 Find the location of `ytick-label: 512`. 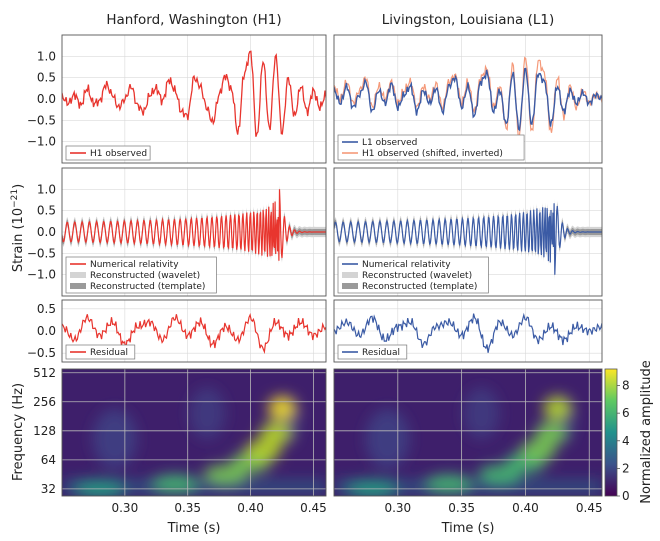

ytick-label: 512 is located at coordinates (44, 373).